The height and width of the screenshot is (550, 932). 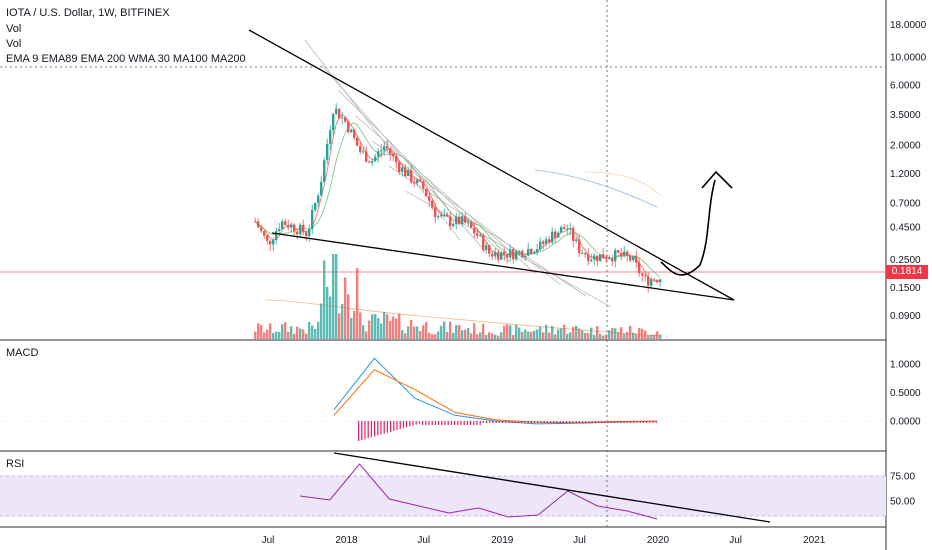 What do you see at coordinates (905, 228) in the screenshot?
I see `price-tick-label: 0.4500` at bounding box center [905, 228].